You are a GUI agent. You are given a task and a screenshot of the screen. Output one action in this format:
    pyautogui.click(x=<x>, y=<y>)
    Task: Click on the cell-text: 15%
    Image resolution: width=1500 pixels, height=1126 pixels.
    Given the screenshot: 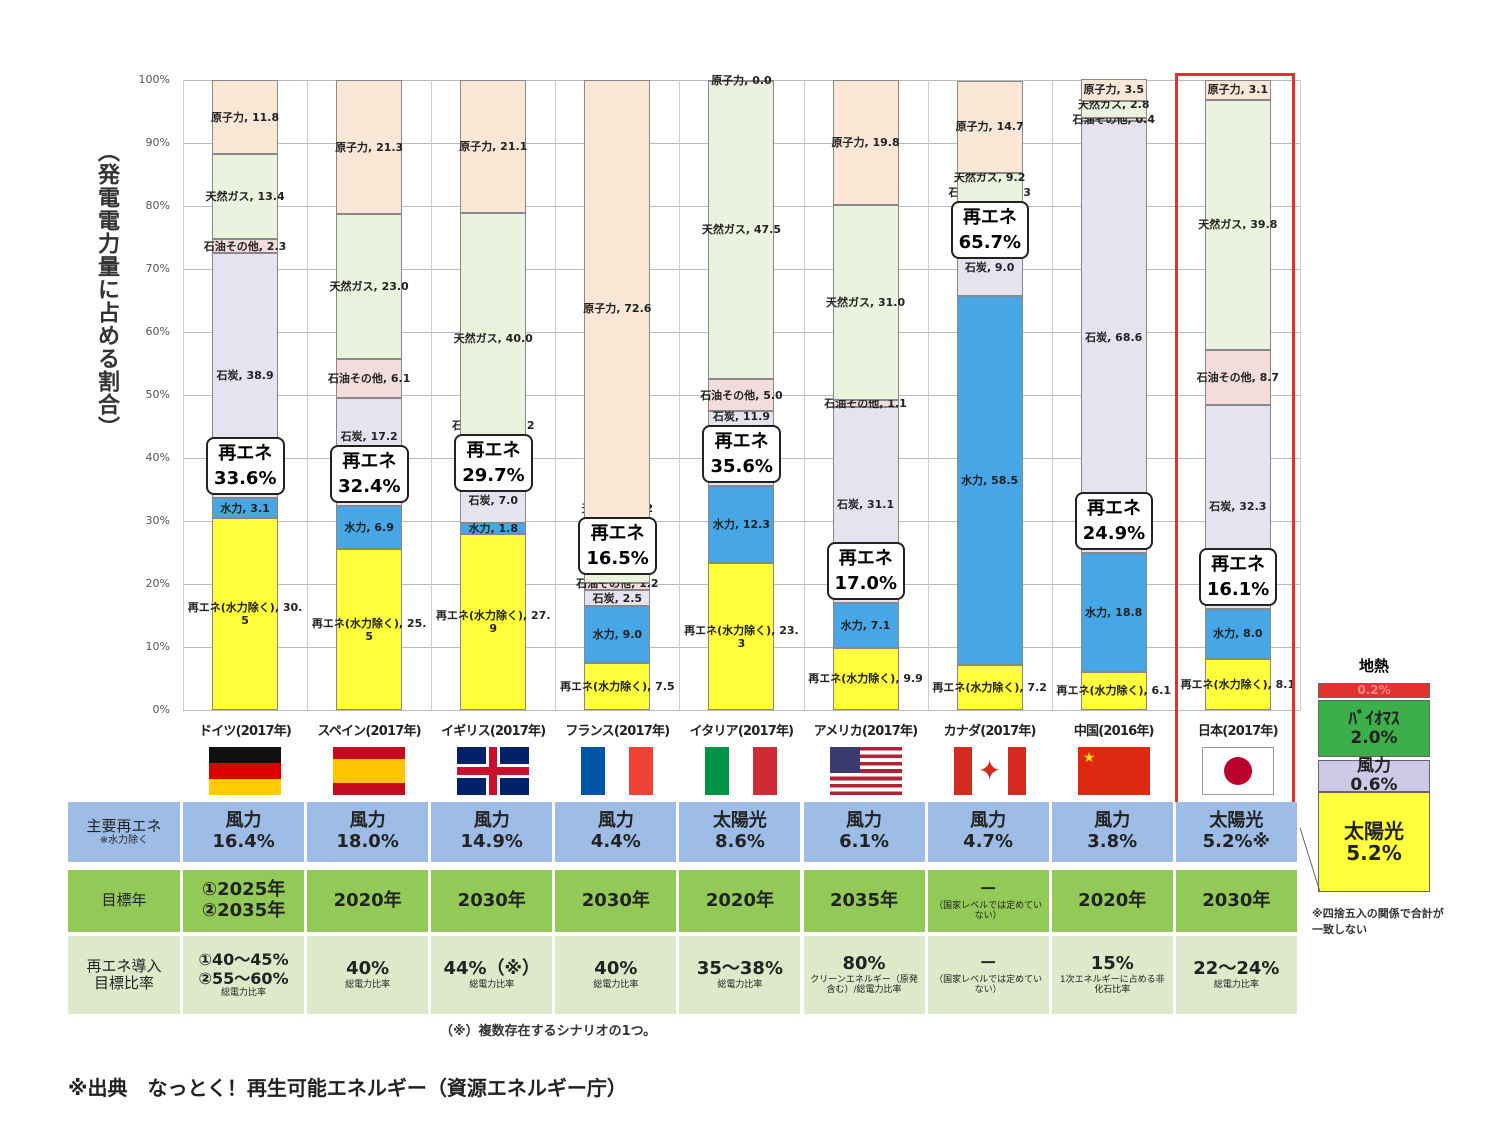 What is the action you would take?
    pyautogui.click(x=1112, y=964)
    